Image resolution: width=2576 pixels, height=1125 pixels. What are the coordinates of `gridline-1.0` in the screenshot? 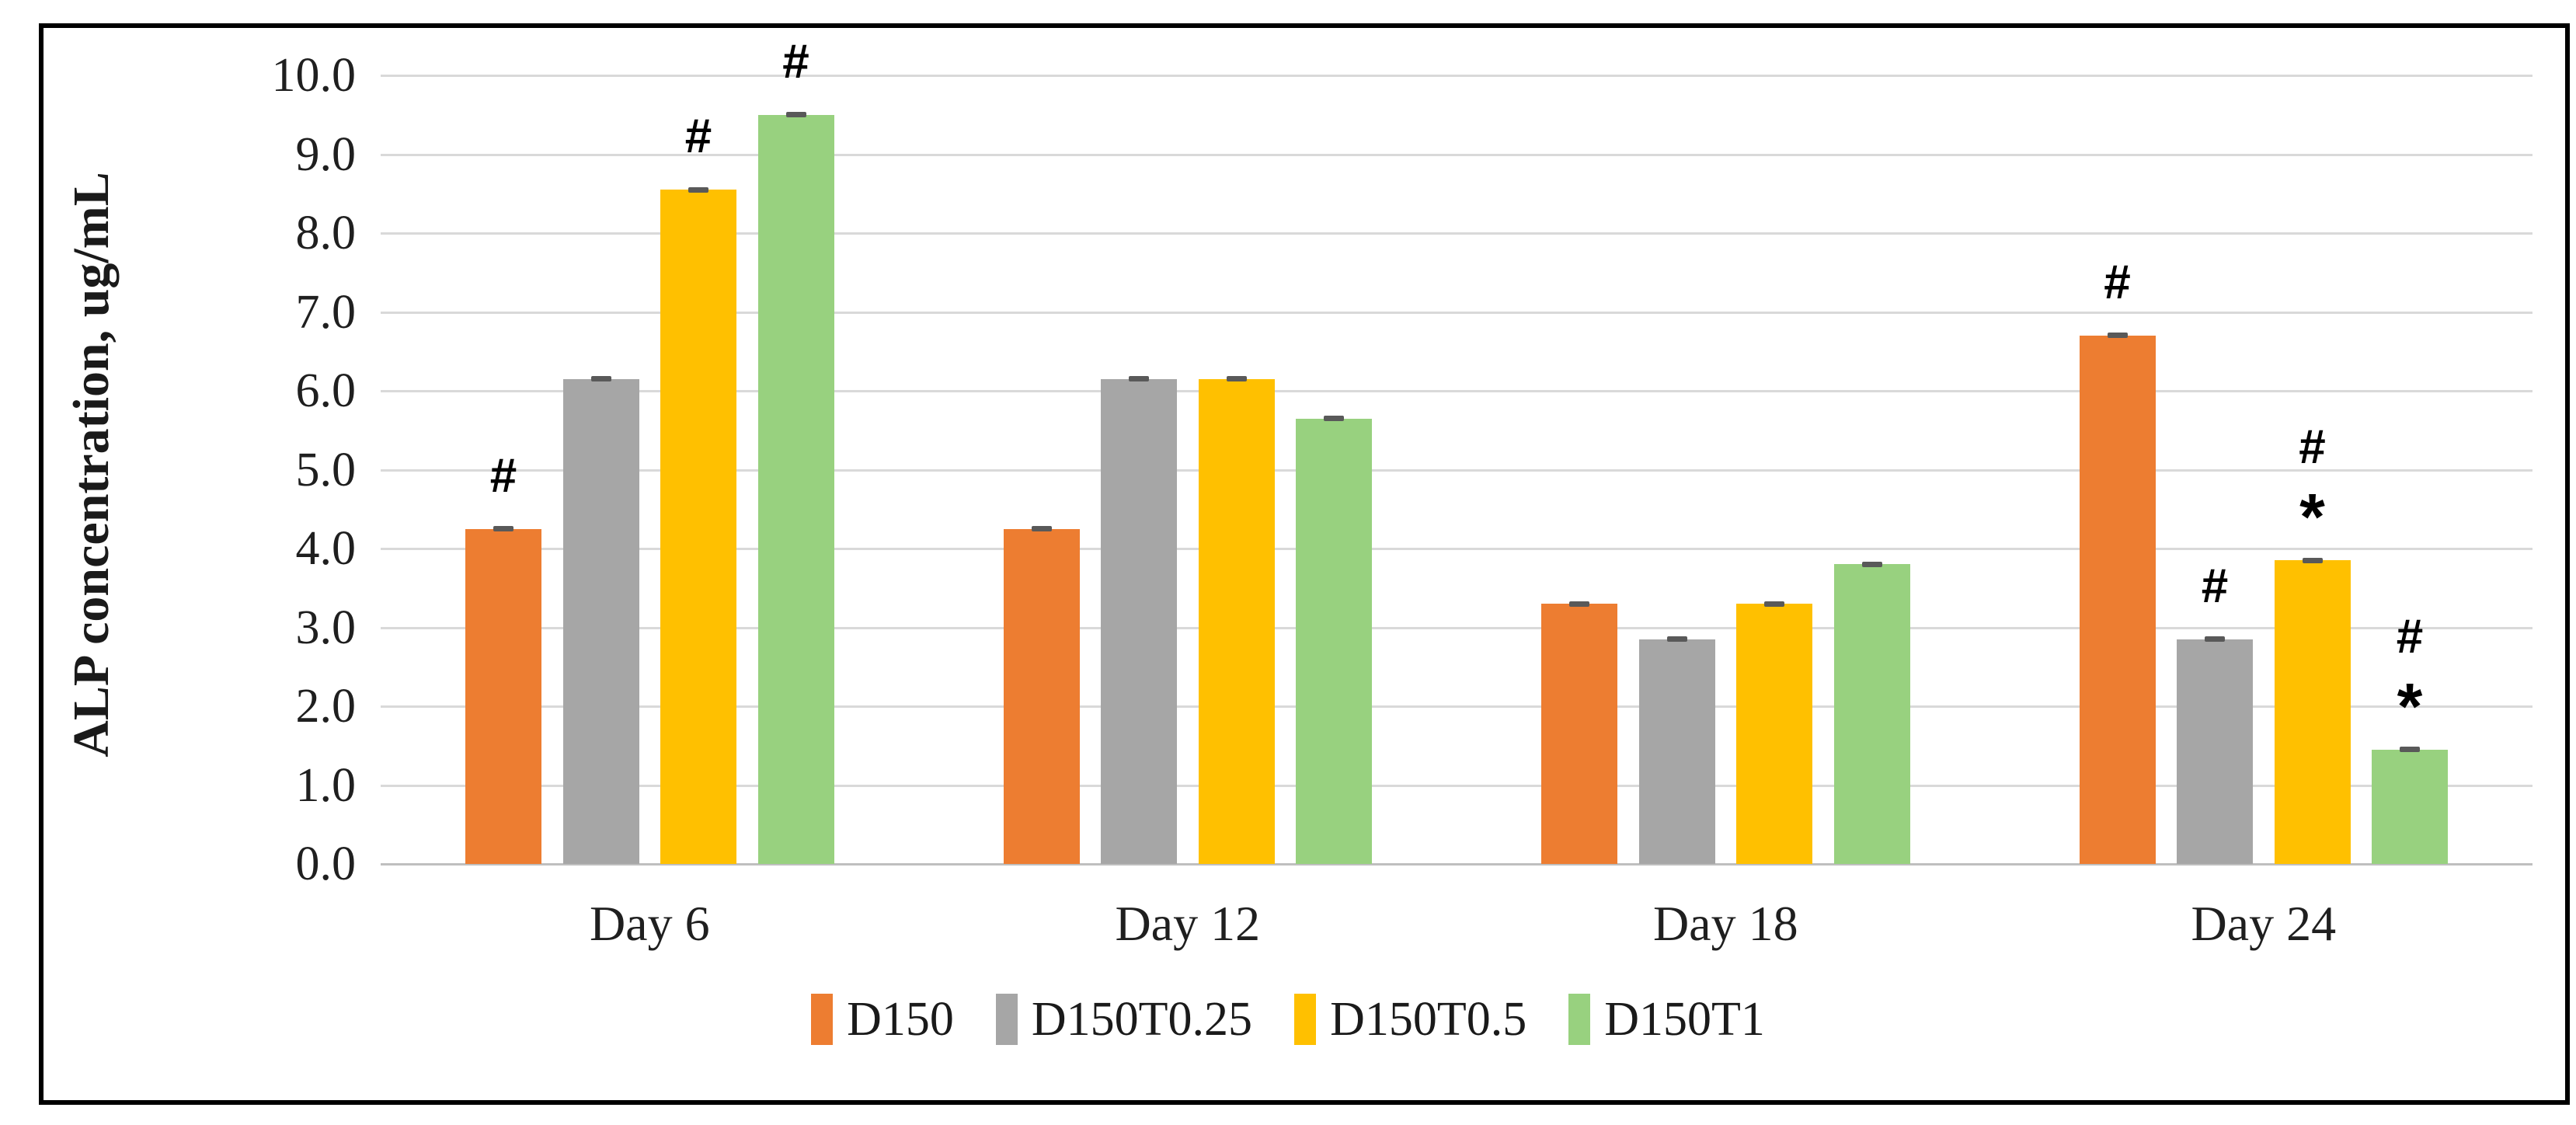 It's located at (1457, 785).